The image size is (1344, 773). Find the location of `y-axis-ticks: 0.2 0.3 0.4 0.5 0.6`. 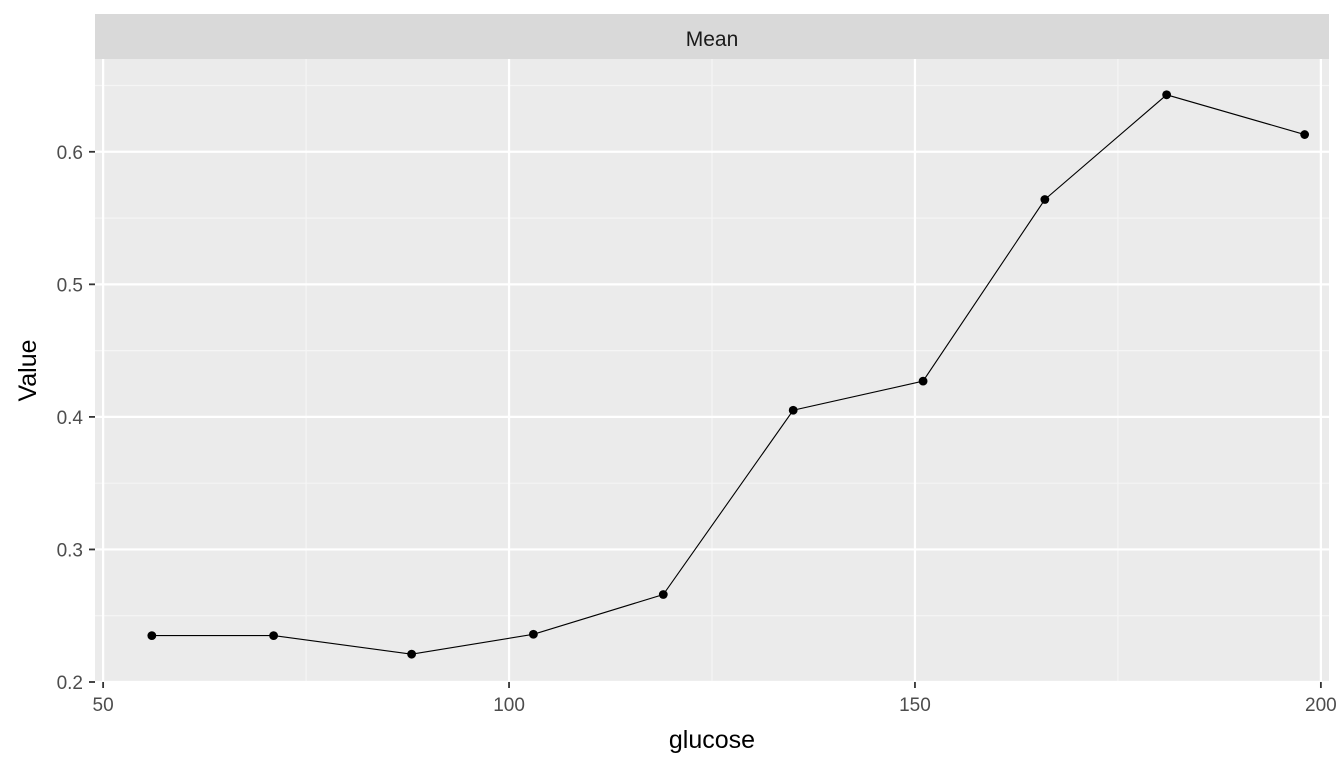

y-axis-ticks: 0.2 0.3 0.4 0.5 0.6 is located at coordinates (76, 418).